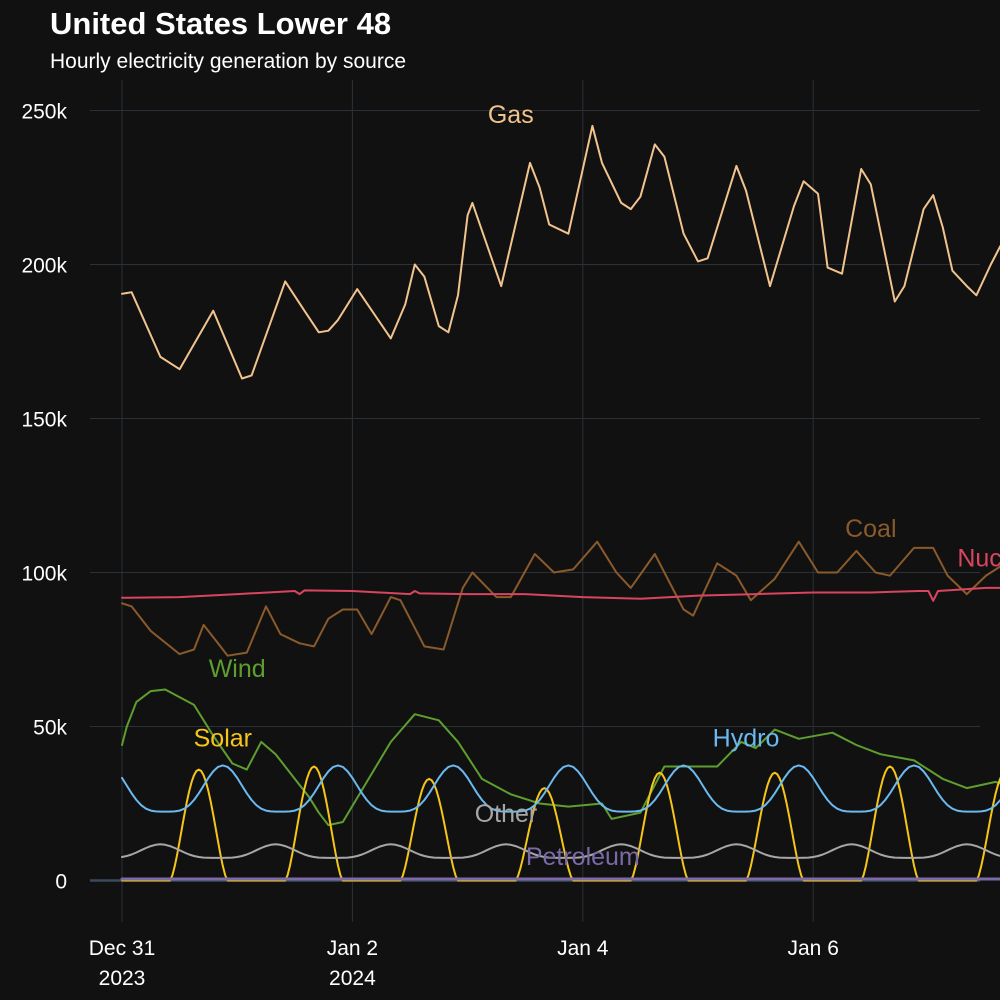  I want to click on x-tick-sublabel: 2023, so click(122, 978).